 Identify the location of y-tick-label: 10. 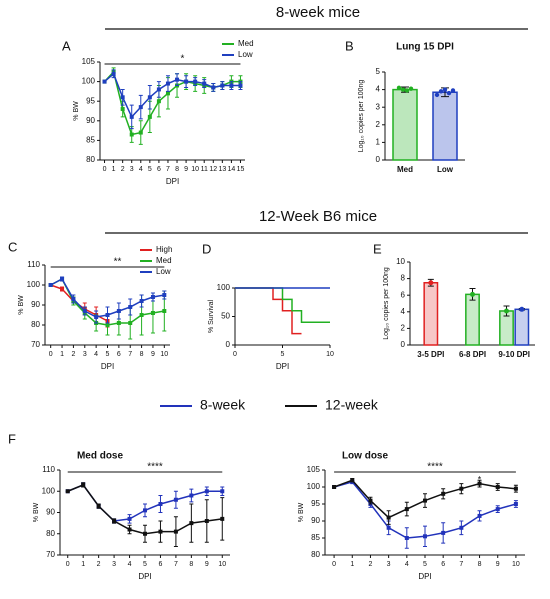
(400, 261).